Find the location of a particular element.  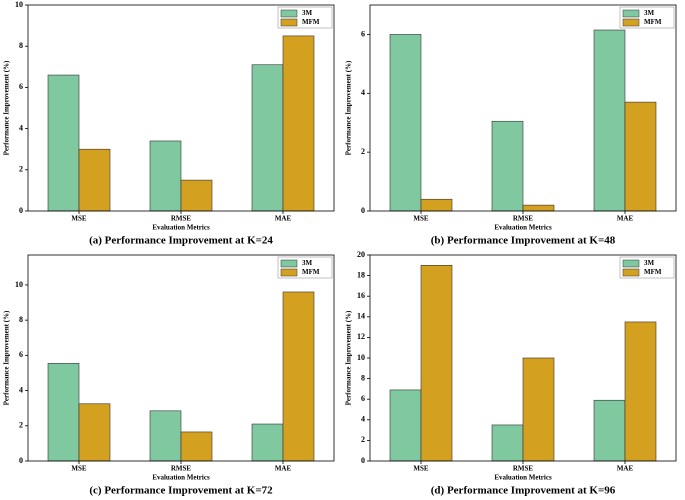

y-tick-label: 20 is located at coordinates (361, 254).